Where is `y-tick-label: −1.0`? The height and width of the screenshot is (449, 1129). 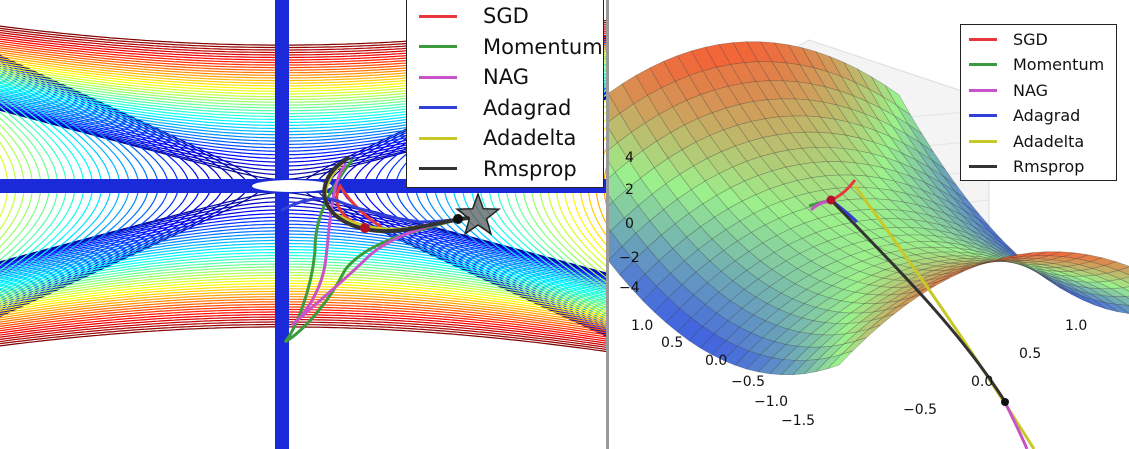 y-tick-label: −1.0 is located at coordinates (771, 402).